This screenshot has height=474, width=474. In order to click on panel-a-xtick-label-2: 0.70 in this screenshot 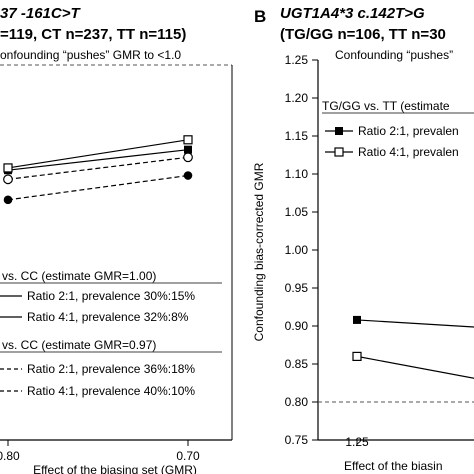, I will do `click(188, 456)`.